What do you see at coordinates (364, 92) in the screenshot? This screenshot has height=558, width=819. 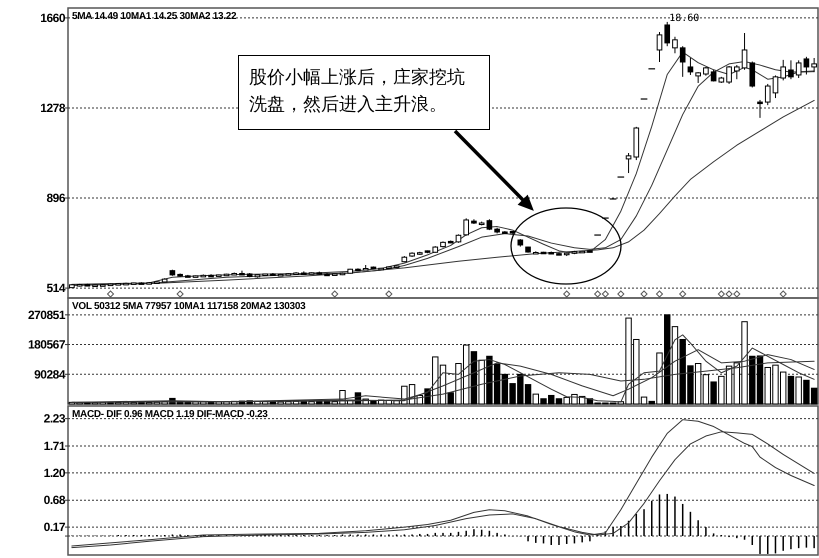 I see `annotation: 股价小幅上涨后，庄家挖坑洗盘，然后进入主升浪。` at bounding box center [364, 92].